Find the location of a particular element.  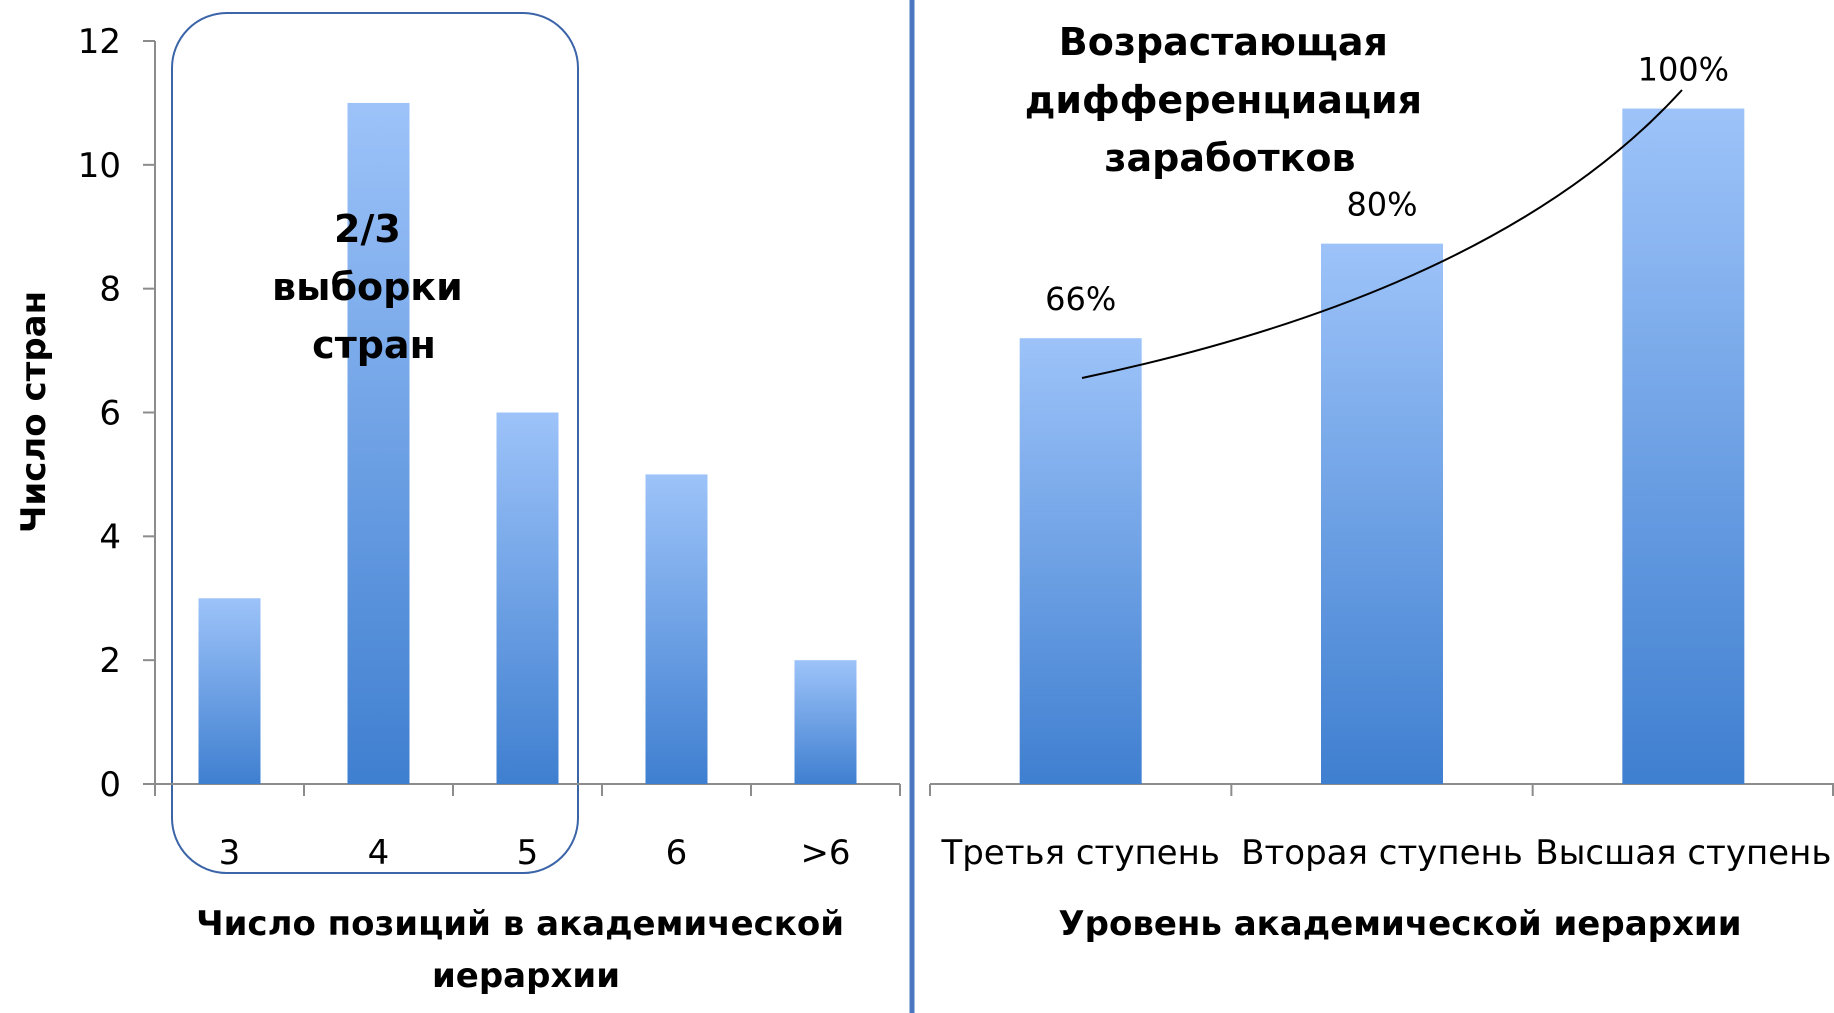

left-x-axis-title-line2: иерархии is located at coordinates (526, 976).